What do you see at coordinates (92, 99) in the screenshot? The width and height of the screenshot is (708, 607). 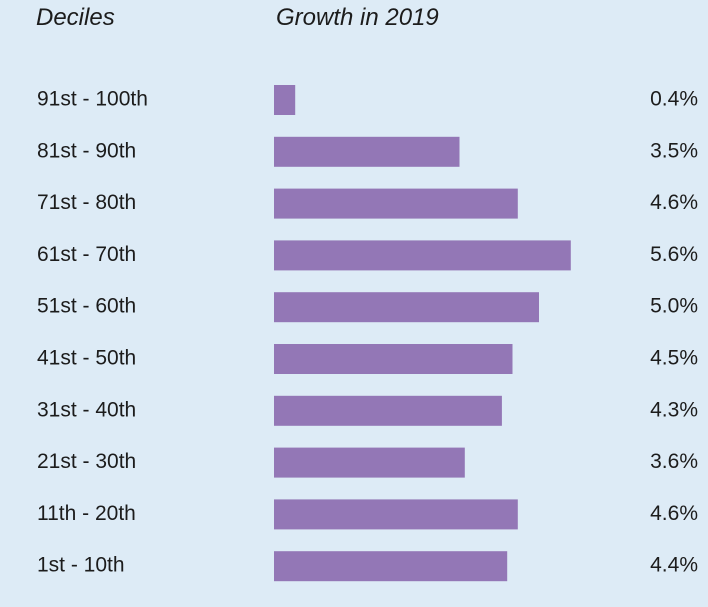 I see `category-label: 91st - 100th` at bounding box center [92, 99].